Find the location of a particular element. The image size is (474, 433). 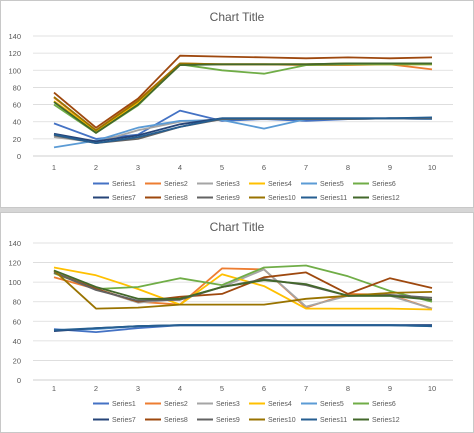

series-line-series4 is located at coordinates (243, 288).